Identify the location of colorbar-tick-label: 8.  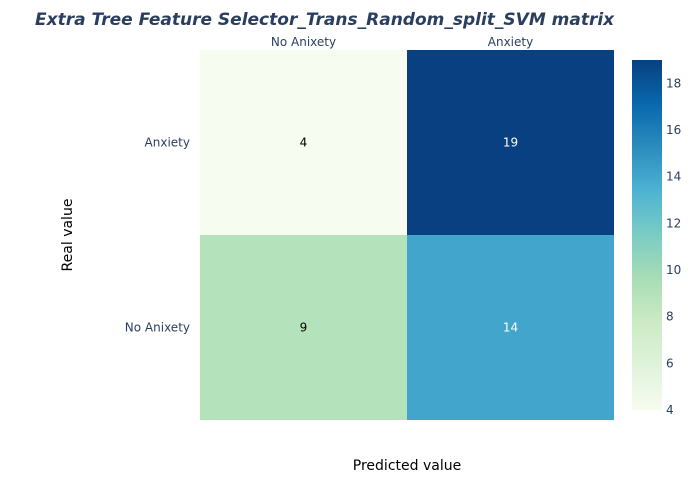
(670, 317).